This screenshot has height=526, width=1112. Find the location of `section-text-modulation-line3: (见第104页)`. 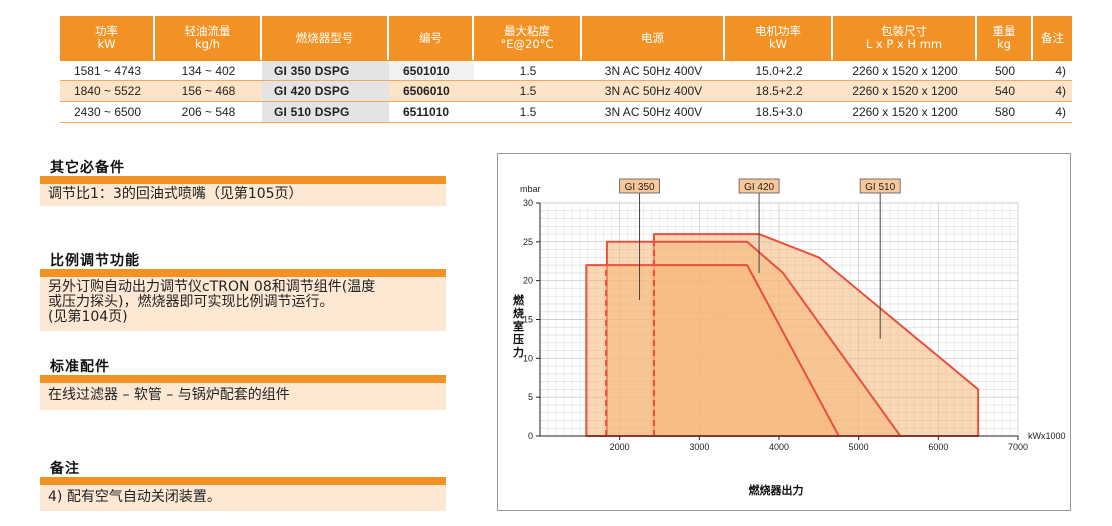

section-text-modulation-line3: (见第104页) is located at coordinates (88, 317).